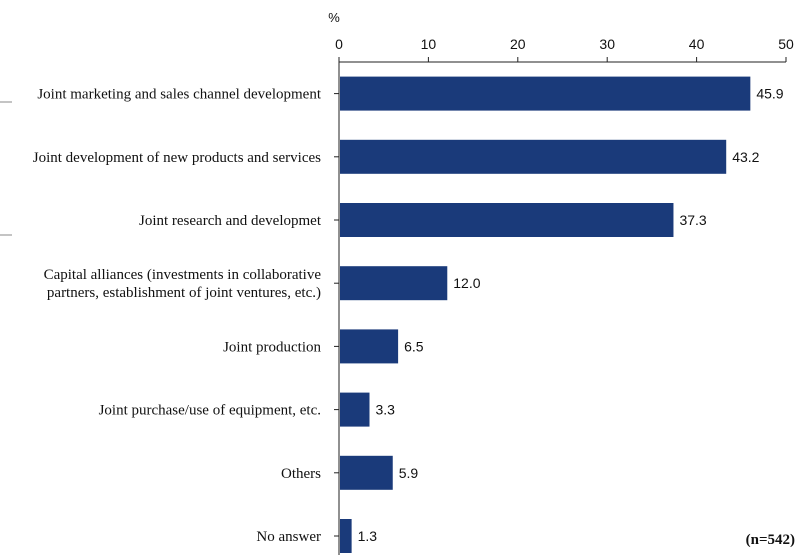  Describe the element at coordinates (272, 347) in the screenshot. I see `category-label: Joint production` at that location.